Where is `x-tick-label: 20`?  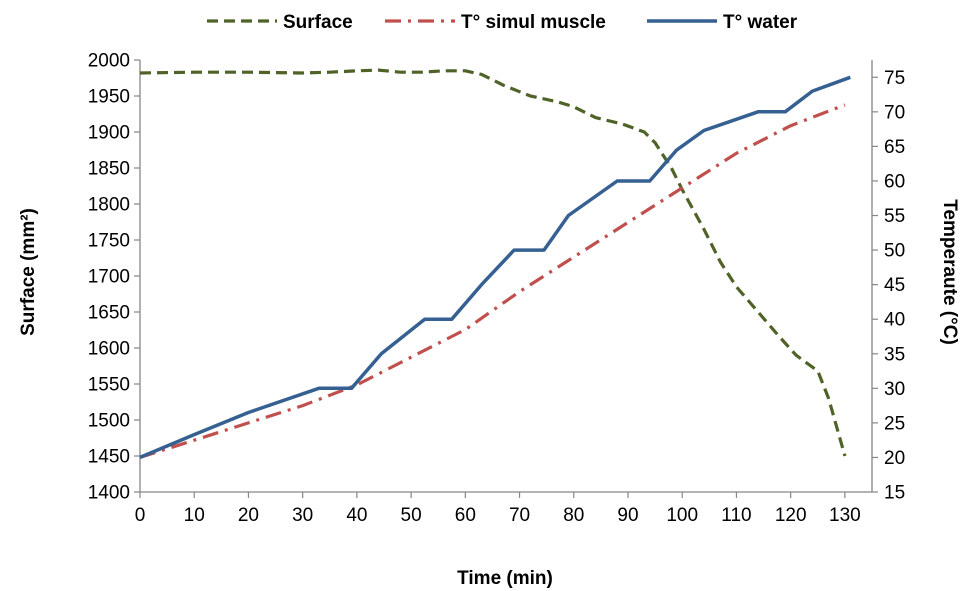
x-tick-label: 20 is located at coordinates (248, 515).